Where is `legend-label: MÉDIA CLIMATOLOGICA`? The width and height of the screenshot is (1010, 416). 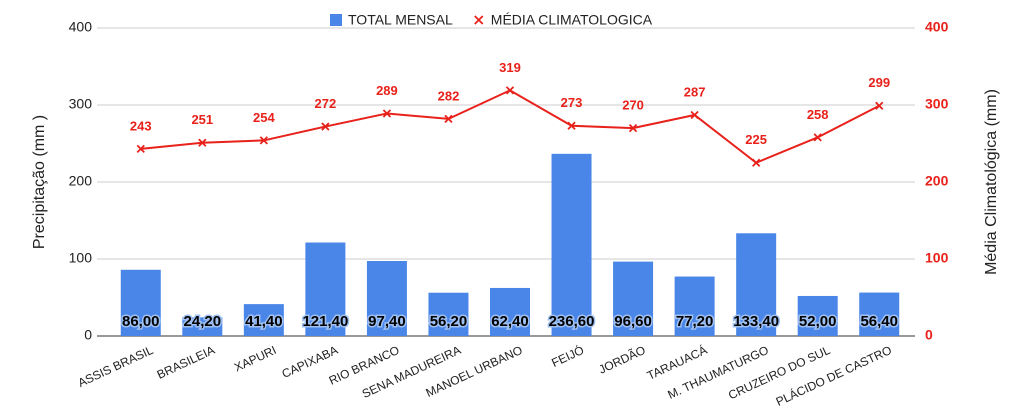 legend-label: MÉDIA CLIMATOLOGICA is located at coordinates (572, 20).